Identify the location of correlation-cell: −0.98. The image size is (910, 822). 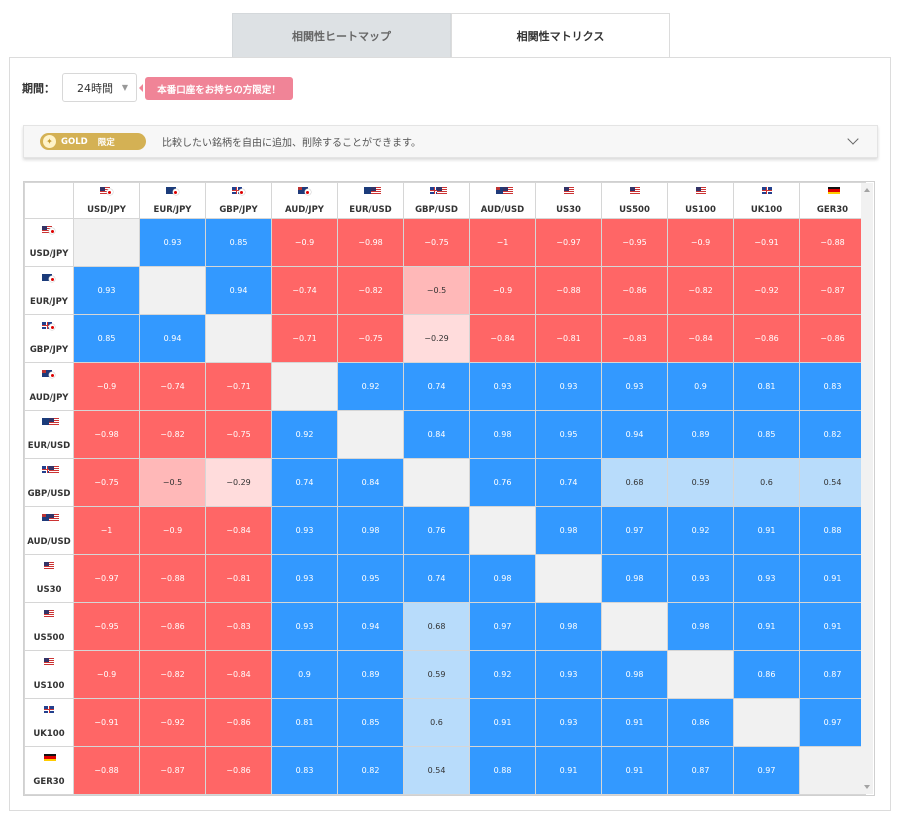
(370, 242).